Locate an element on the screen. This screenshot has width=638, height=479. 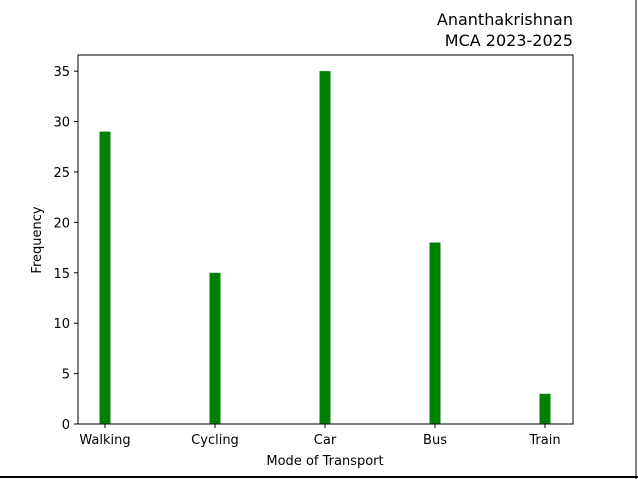
x-axis-ticks: Walking Cycling Car Bus Train is located at coordinates (320, 436).